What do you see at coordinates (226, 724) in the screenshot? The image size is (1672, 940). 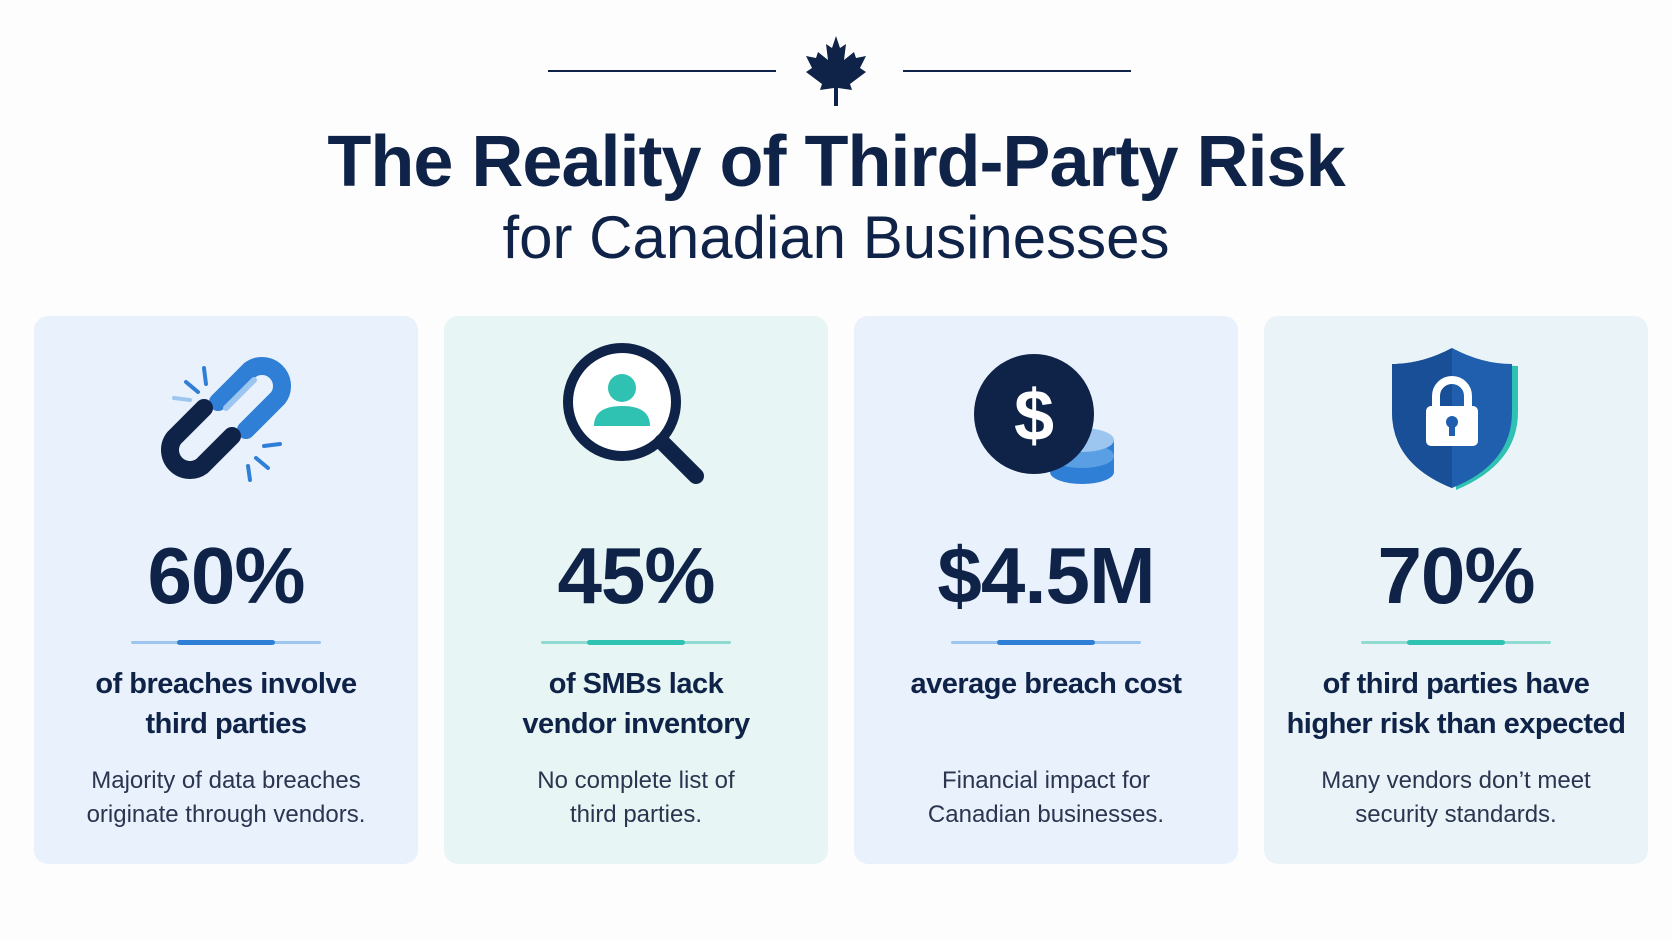 I see `stat-label-line2: third parties` at bounding box center [226, 724].